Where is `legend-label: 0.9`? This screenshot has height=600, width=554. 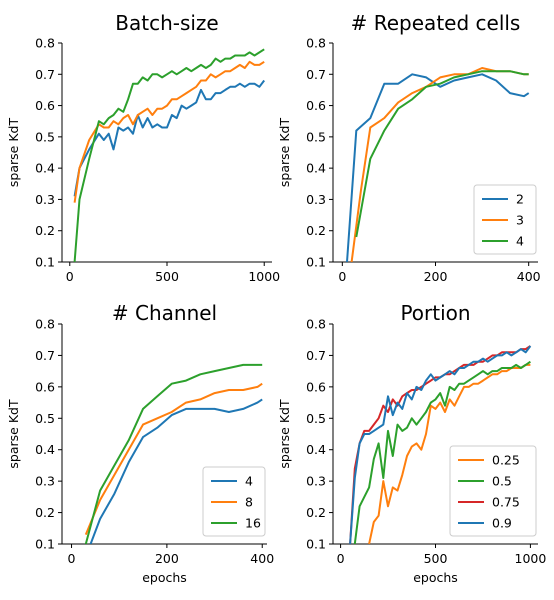 legend-label: 0.9 is located at coordinates (502, 523).